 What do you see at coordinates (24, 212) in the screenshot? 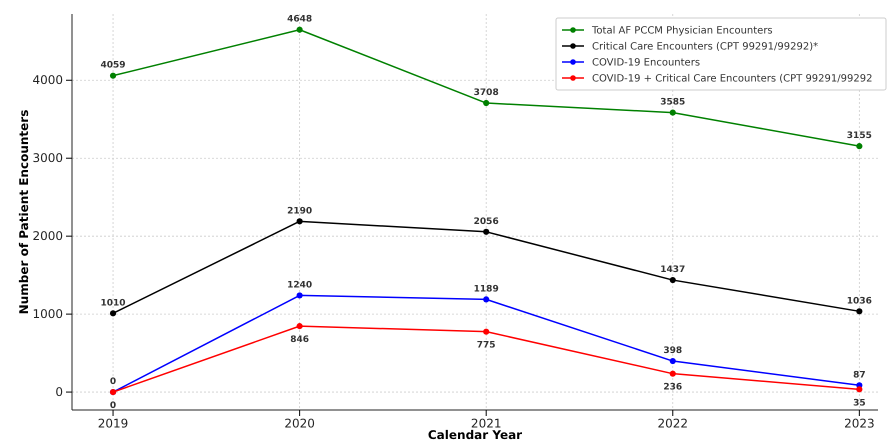
I see `y-axis-title: Number of Patient Encounters` at bounding box center [24, 212].